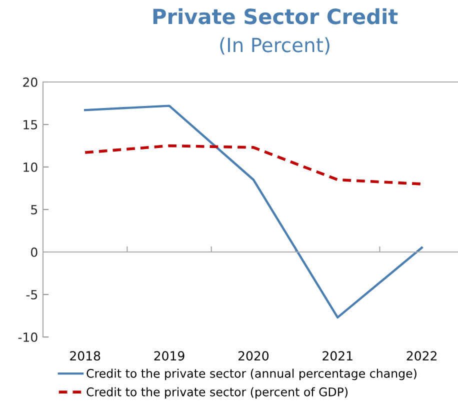 The width and height of the screenshot is (458, 406). I want to click on legend-label: Credit to the private sector (percent of GDP), so click(217, 393).